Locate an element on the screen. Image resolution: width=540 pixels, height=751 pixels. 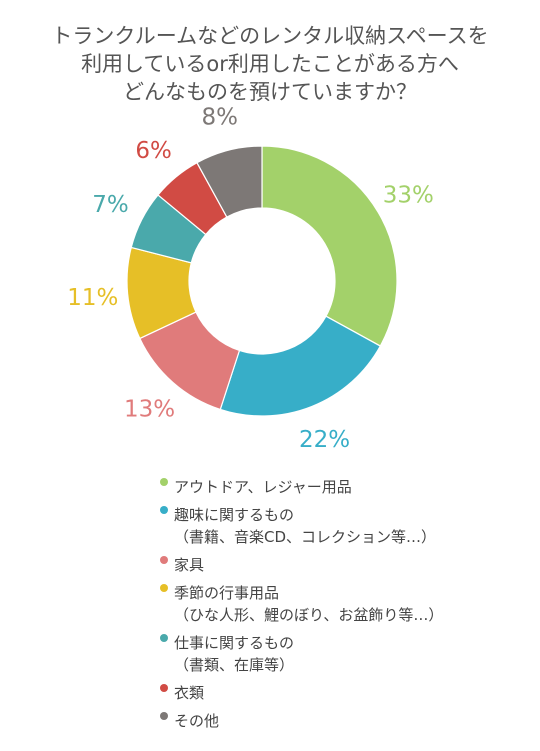
data-label-hobby: 22% is located at coordinates (324, 440).